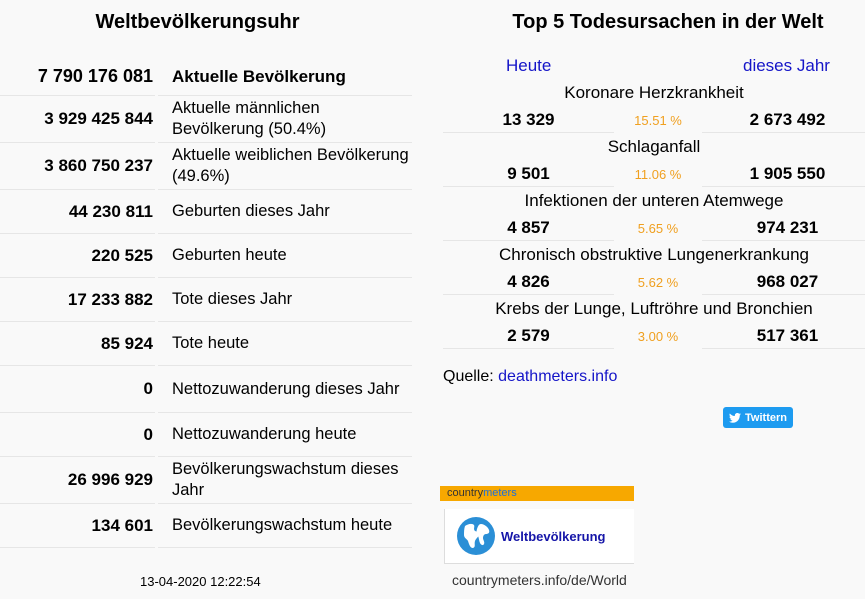 The height and width of the screenshot is (599, 865). I want to click on population-value: 220 525, so click(122, 255).